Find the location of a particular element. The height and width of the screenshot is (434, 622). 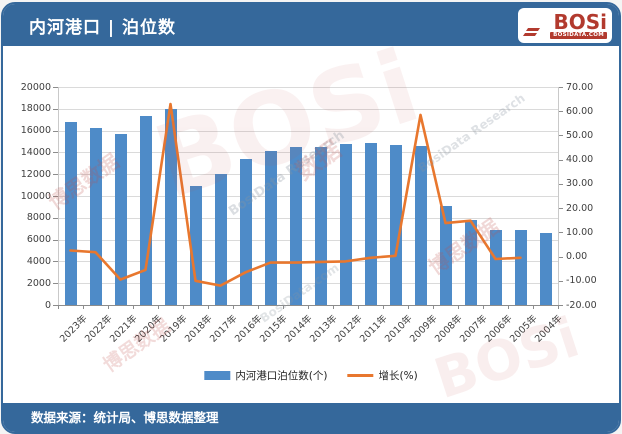

y-axis-left-label: 10000 is located at coordinates (35, 196).